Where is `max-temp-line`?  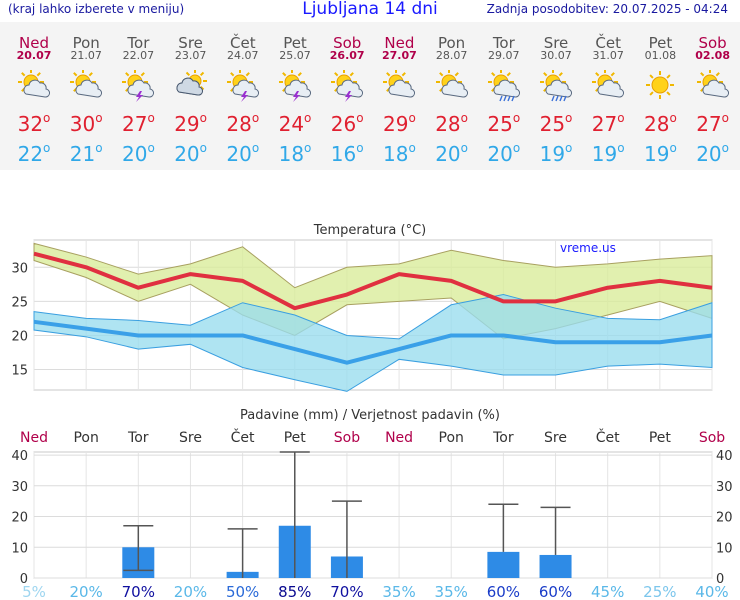
max-temp-line is located at coordinates (373, 281).